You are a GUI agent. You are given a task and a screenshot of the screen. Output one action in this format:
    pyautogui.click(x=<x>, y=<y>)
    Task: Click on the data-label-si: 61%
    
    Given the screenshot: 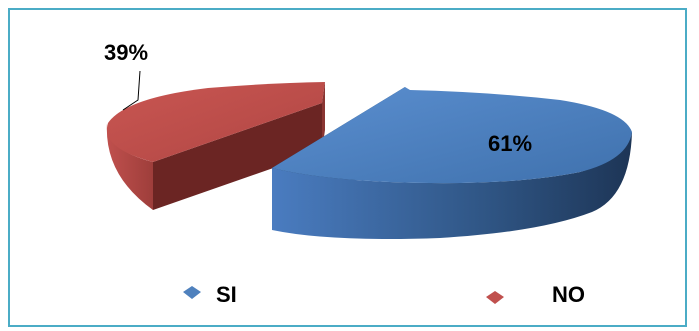 What is the action you would take?
    pyautogui.click(x=510, y=143)
    